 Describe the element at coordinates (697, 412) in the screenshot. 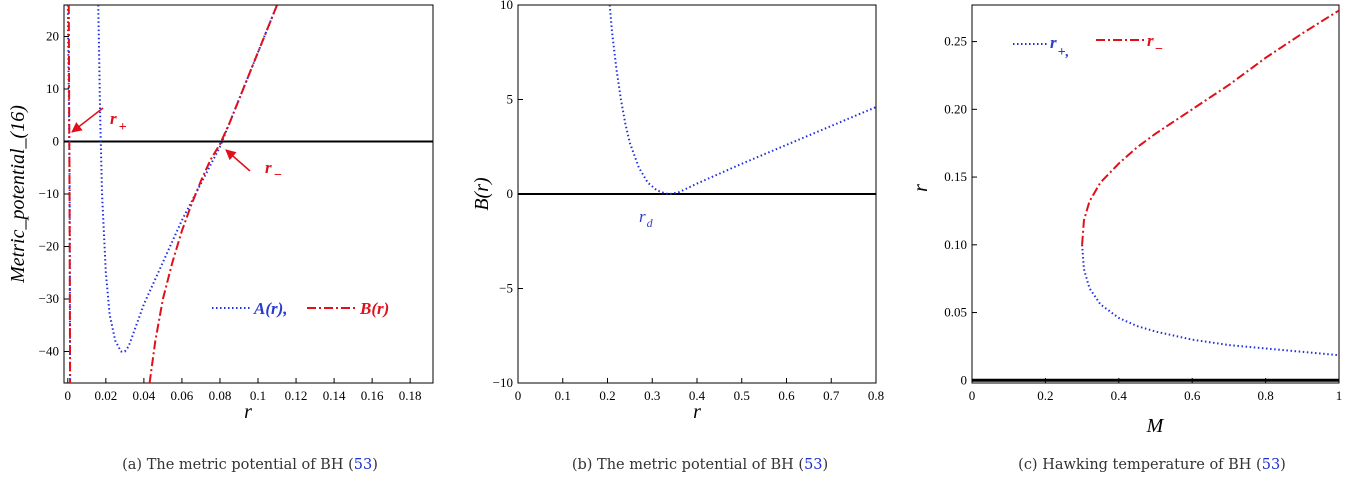

I see `panel-b-xlabel: r` at that location.